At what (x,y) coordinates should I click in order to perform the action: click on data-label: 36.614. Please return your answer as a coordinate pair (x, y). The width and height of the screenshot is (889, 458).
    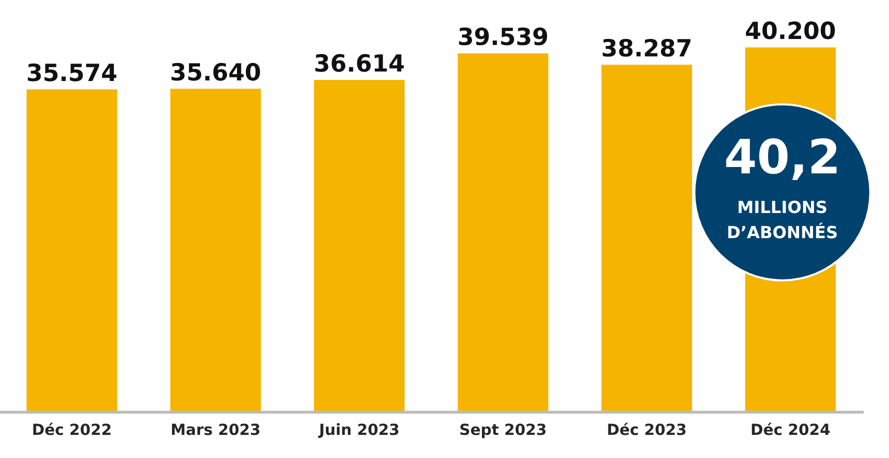
    Looking at the image, I should click on (359, 63).